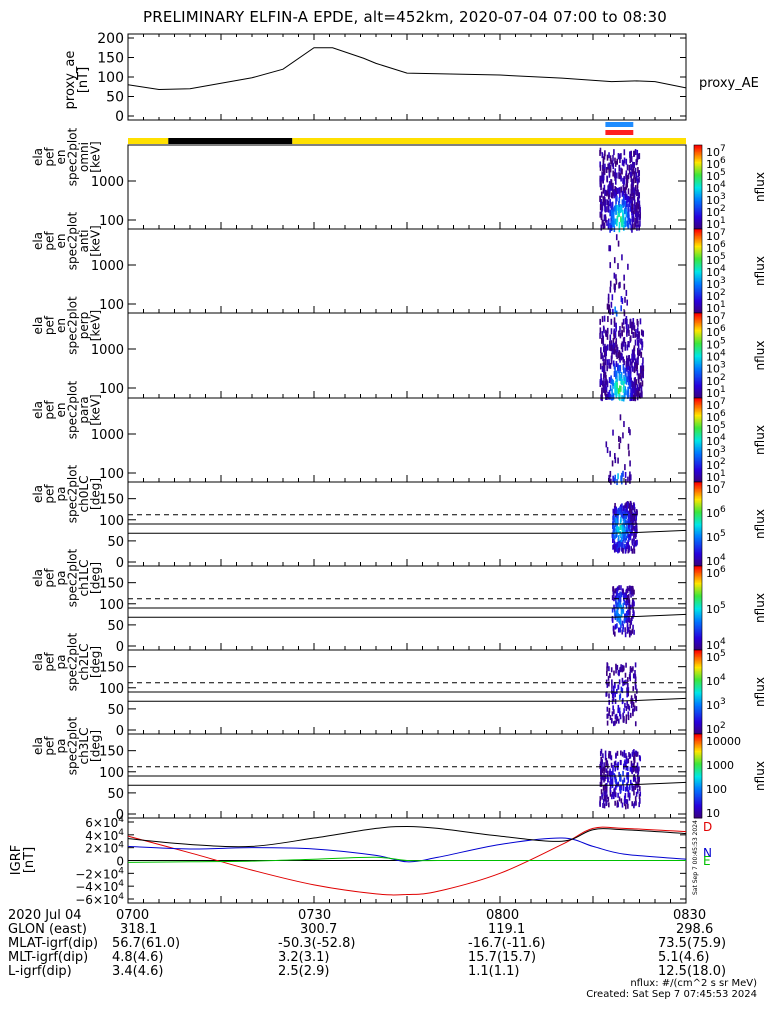 The image size is (775, 1027). I want to click on row-value: -16.7(-11.6), so click(507, 943).